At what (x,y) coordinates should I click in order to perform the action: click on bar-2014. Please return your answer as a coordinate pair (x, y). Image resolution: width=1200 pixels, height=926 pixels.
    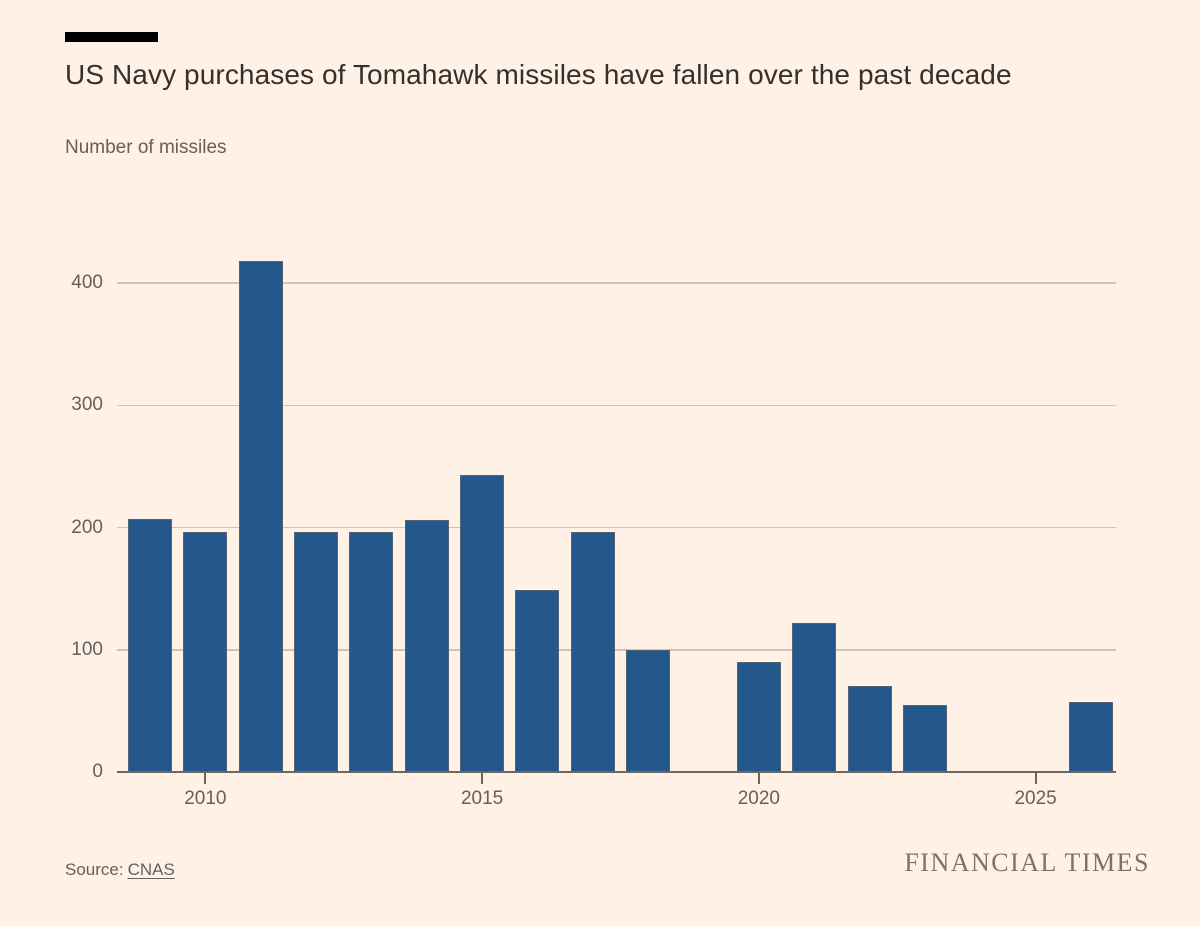
    Looking at the image, I should click on (426, 646).